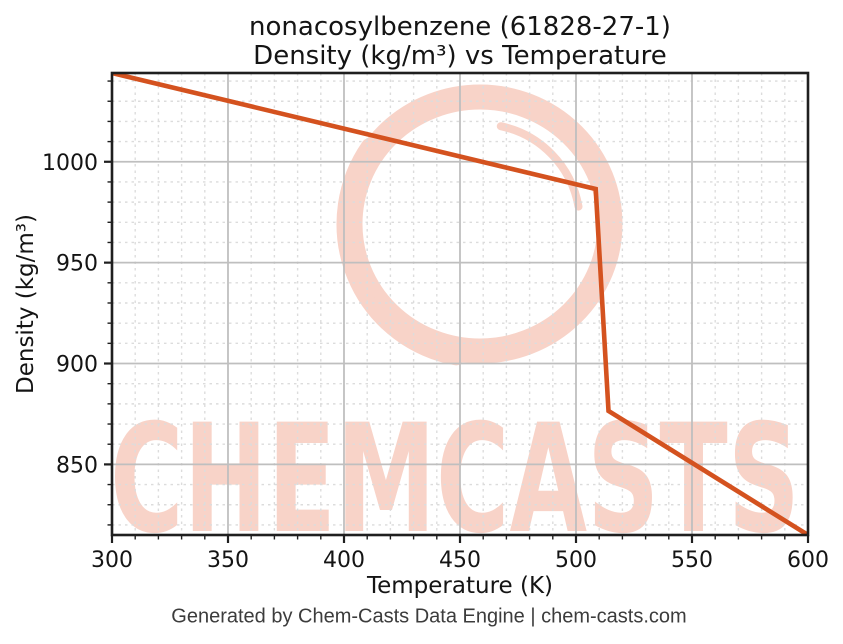 The image size is (843, 644). I want to click on x-axis-label: Temperature (K), so click(460, 586).